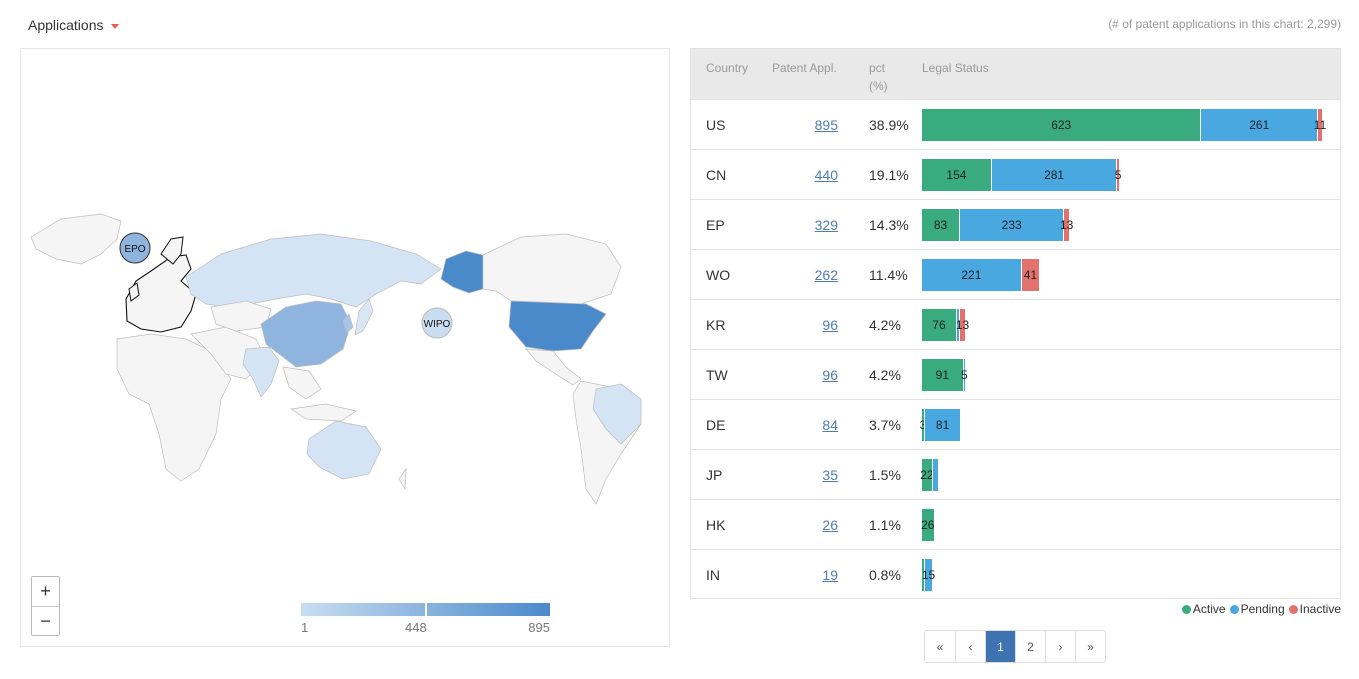  Describe the element at coordinates (1053, 175) in the screenshot. I see `status-segment-pending: 281` at that location.